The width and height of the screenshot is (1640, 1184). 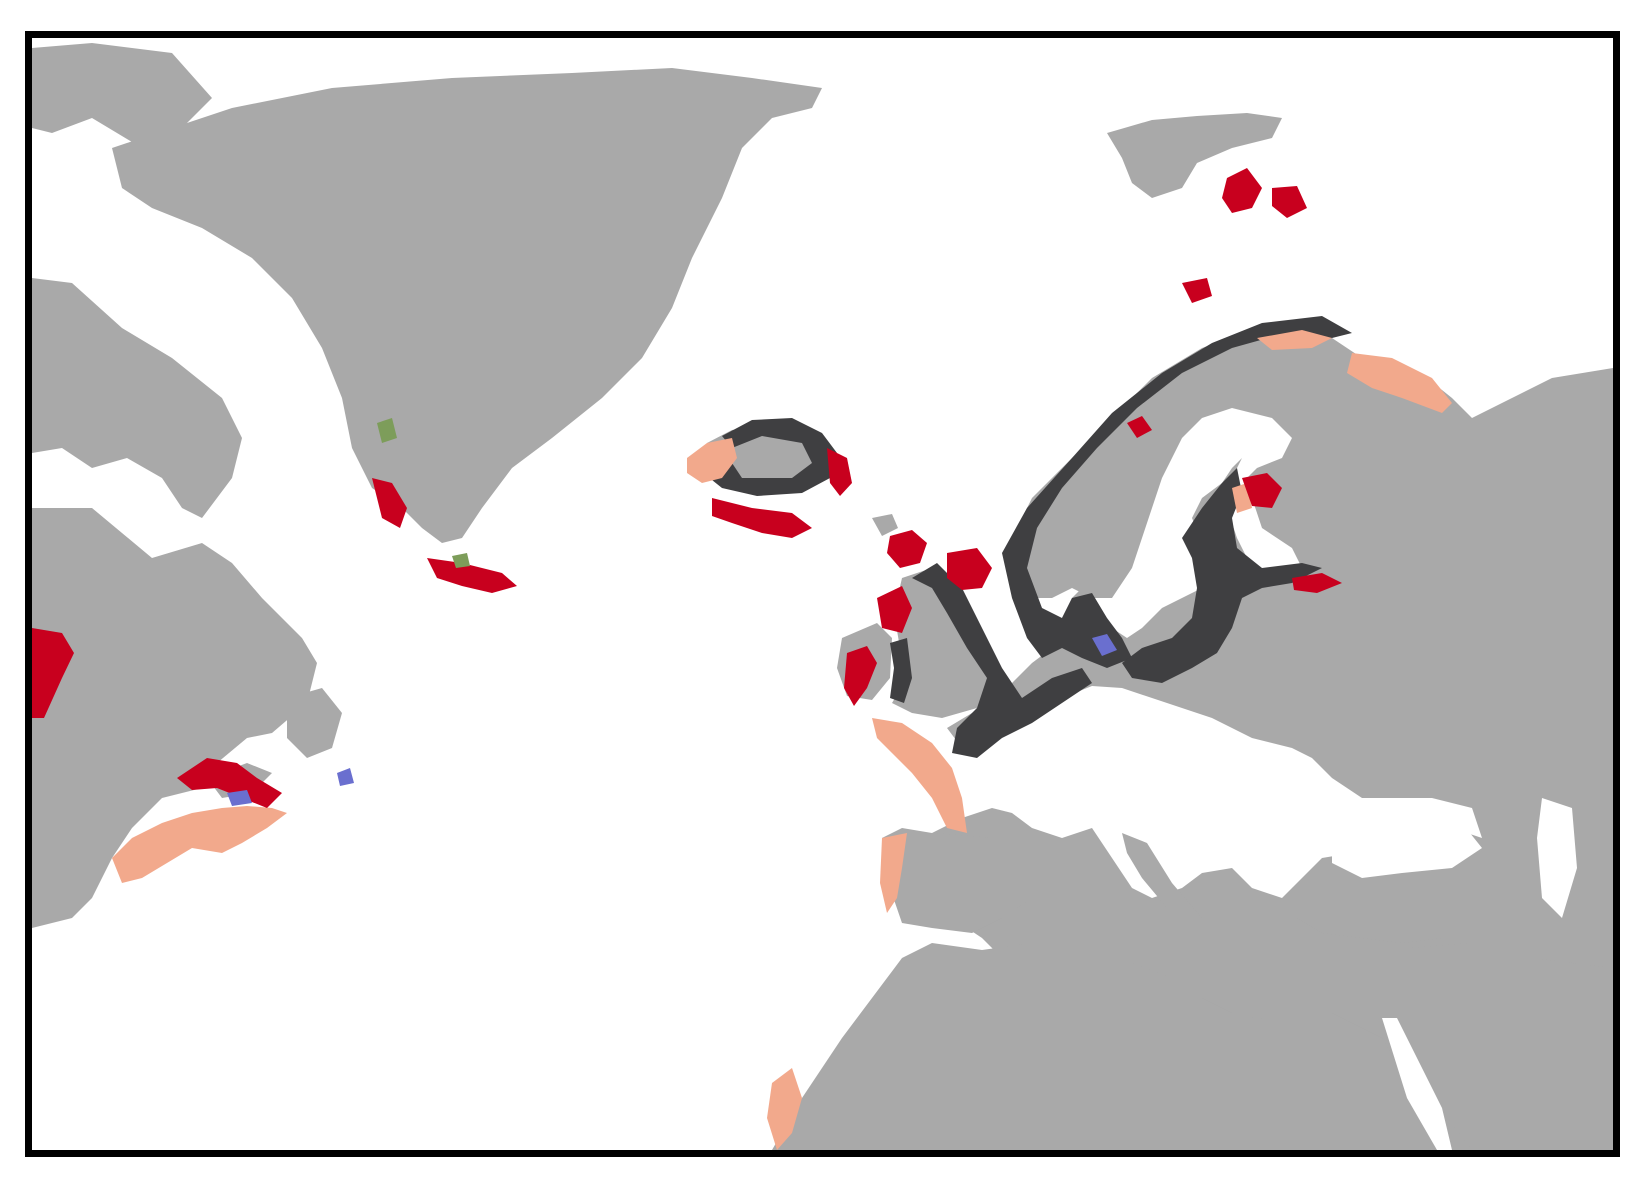 I want to click on zone-dark-north-sea, so click(x=1002, y=660).